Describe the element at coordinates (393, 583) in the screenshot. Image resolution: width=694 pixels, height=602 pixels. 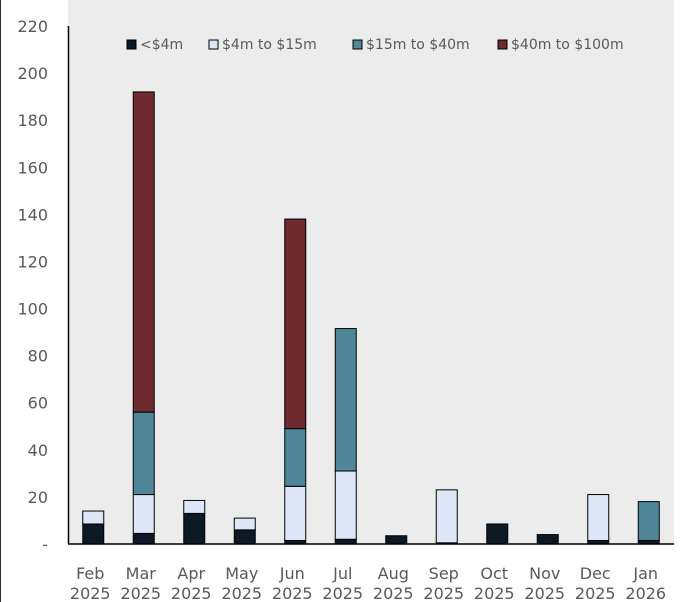
I see `x-category-label: Aug 2025` at that location.